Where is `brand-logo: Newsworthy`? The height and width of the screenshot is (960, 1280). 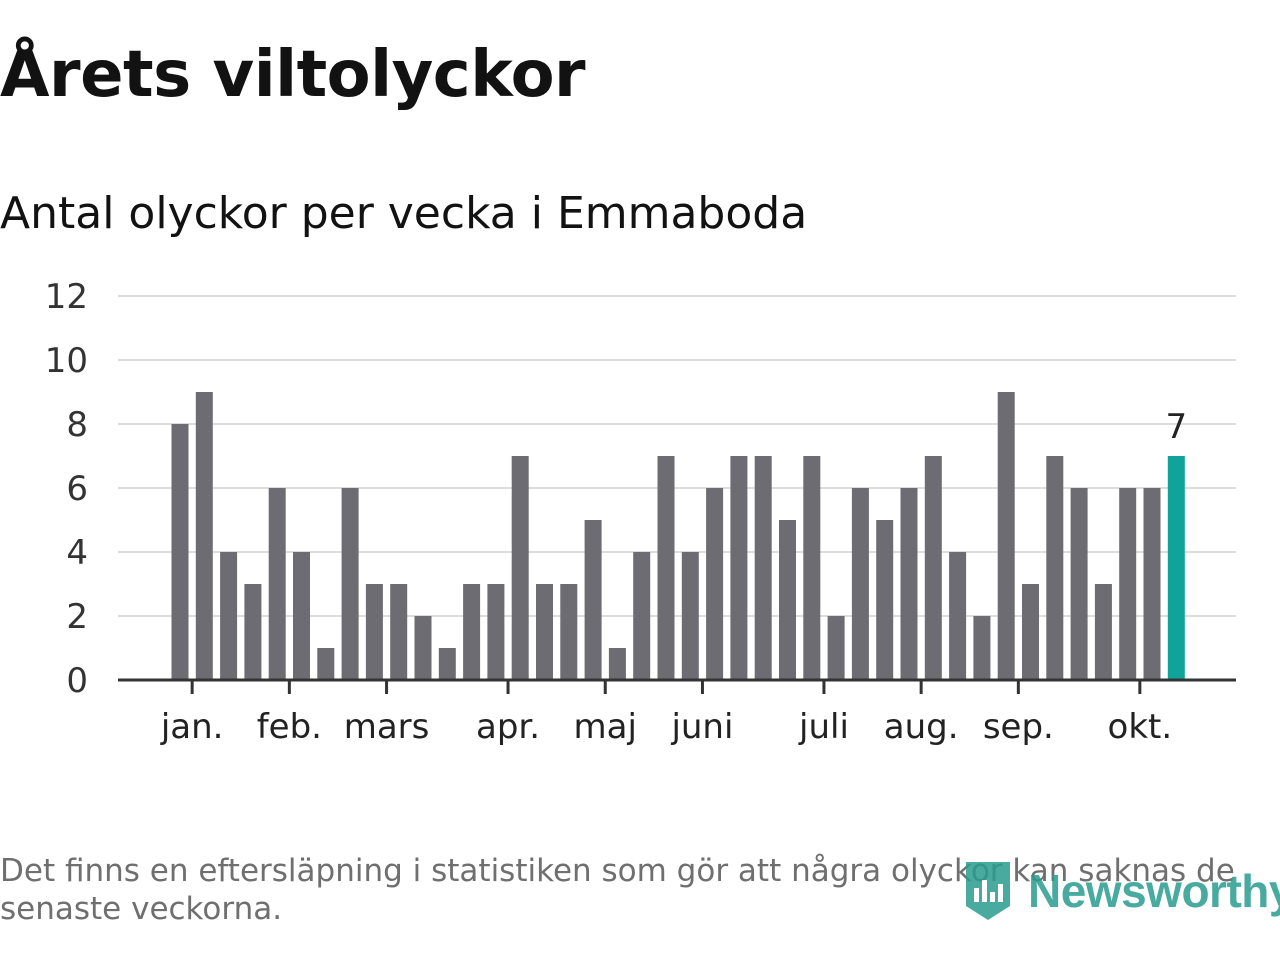 brand-logo: Newsworthy is located at coordinates (1121, 891).